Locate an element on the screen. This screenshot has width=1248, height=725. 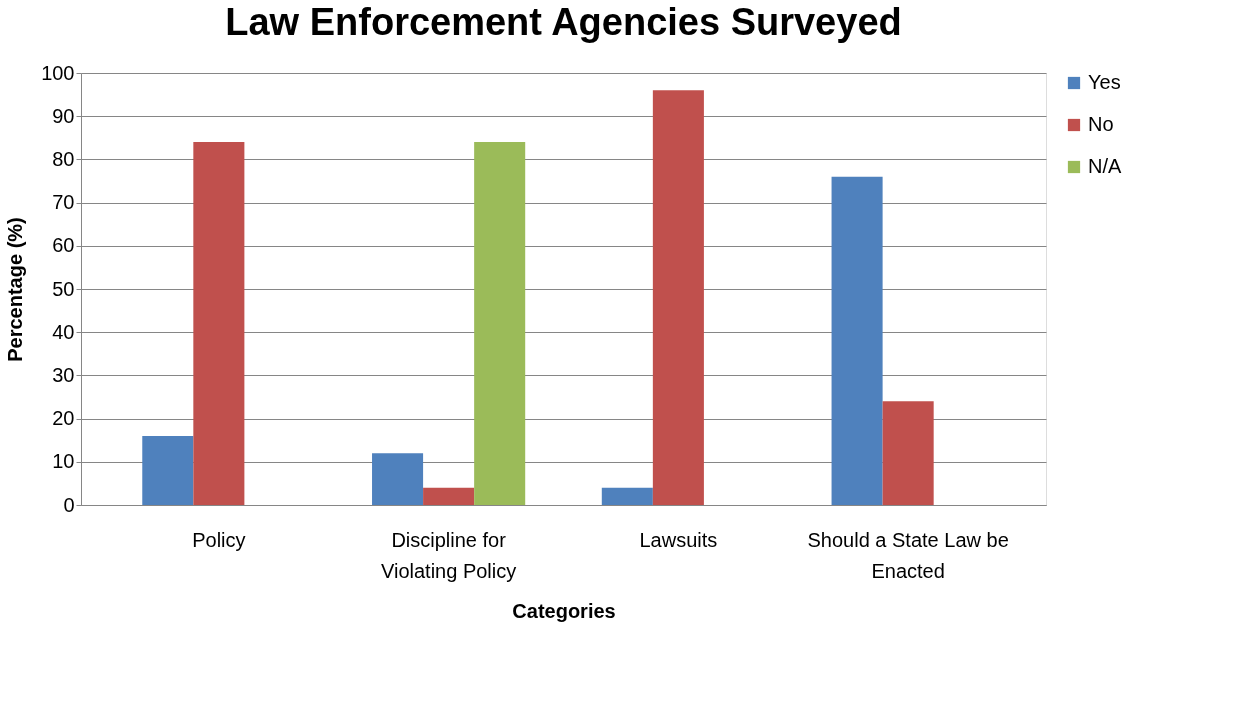
legend-label: Yes is located at coordinates (1104, 82).